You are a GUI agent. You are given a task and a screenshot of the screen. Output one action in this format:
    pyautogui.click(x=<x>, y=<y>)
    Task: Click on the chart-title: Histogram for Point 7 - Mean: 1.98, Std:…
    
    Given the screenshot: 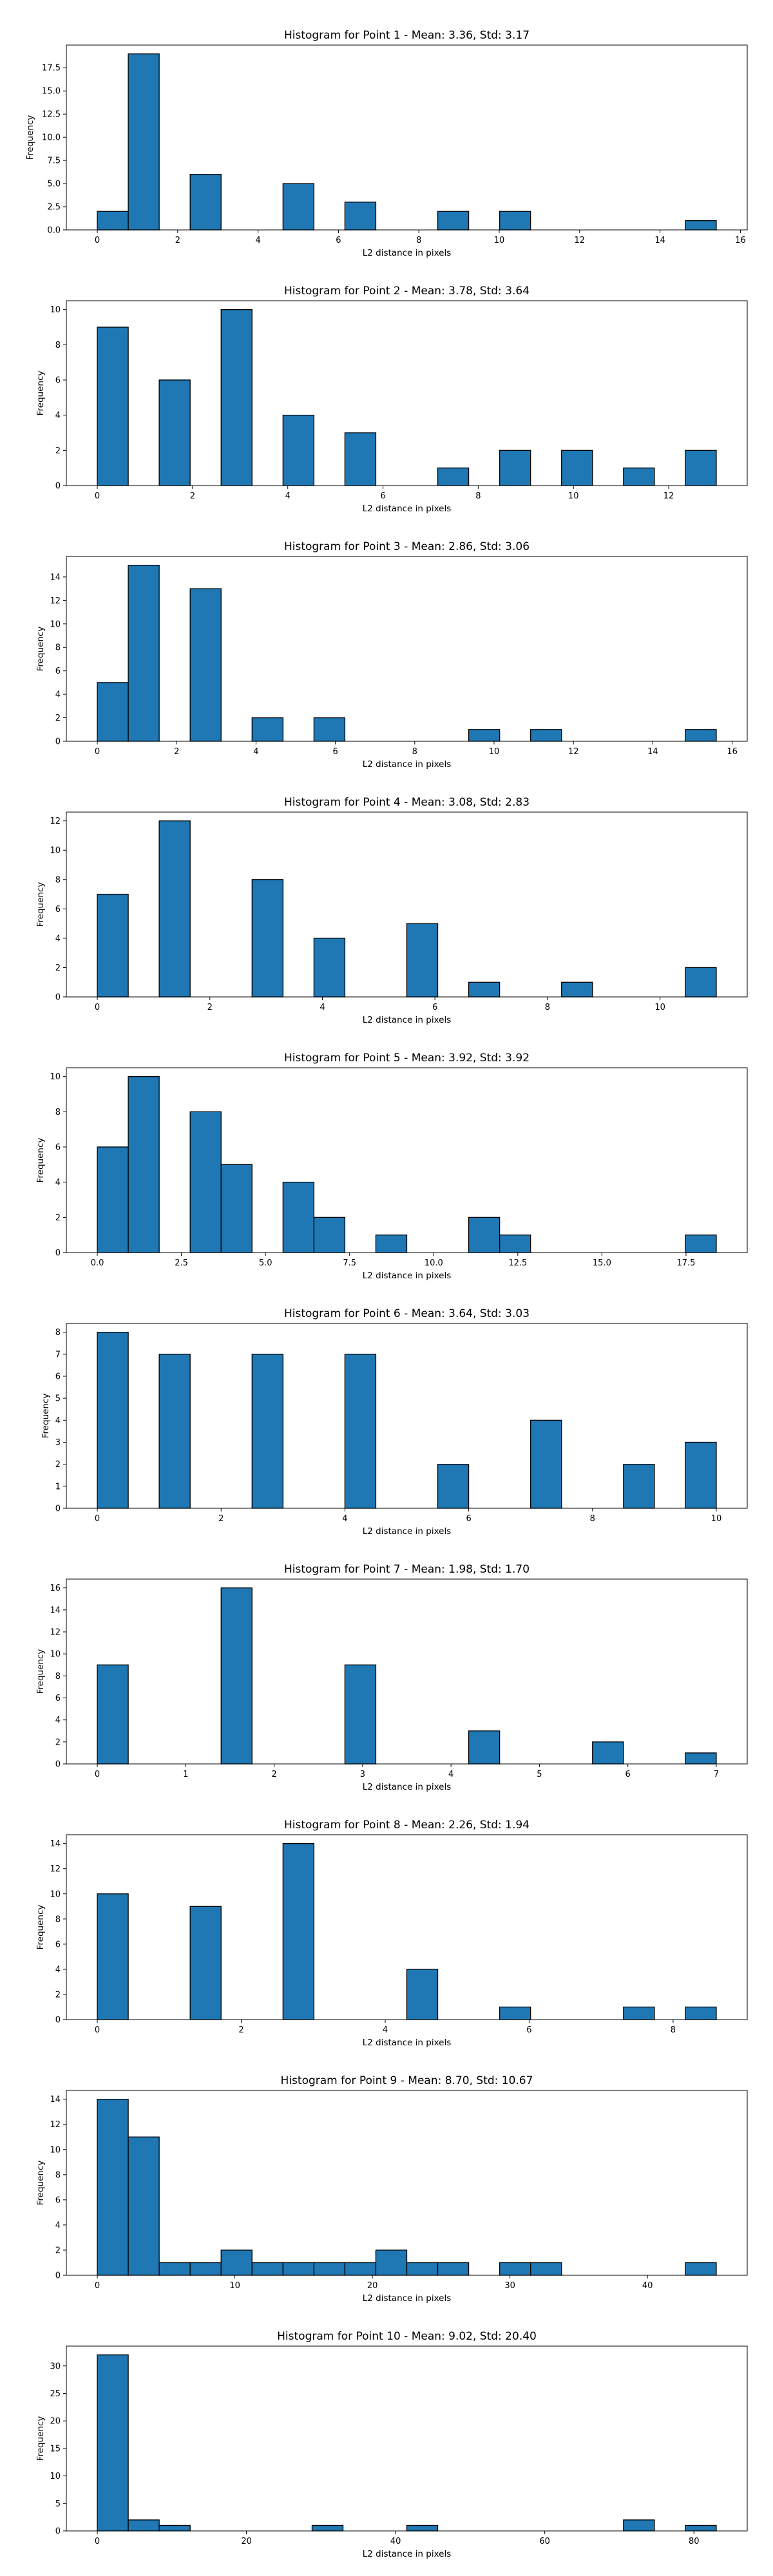 What is the action you would take?
    pyautogui.click(x=407, y=1570)
    